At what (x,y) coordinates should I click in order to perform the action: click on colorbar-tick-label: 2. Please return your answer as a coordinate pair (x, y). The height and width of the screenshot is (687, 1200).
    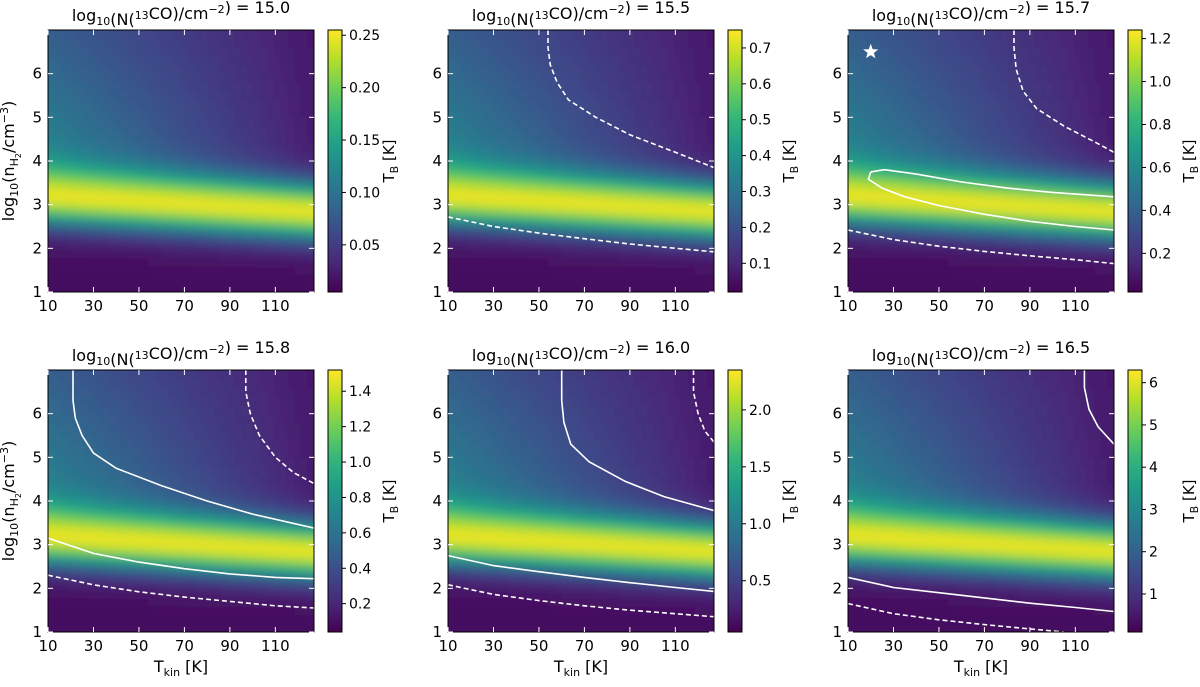
    Looking at the image, I should click on (1153, 553).